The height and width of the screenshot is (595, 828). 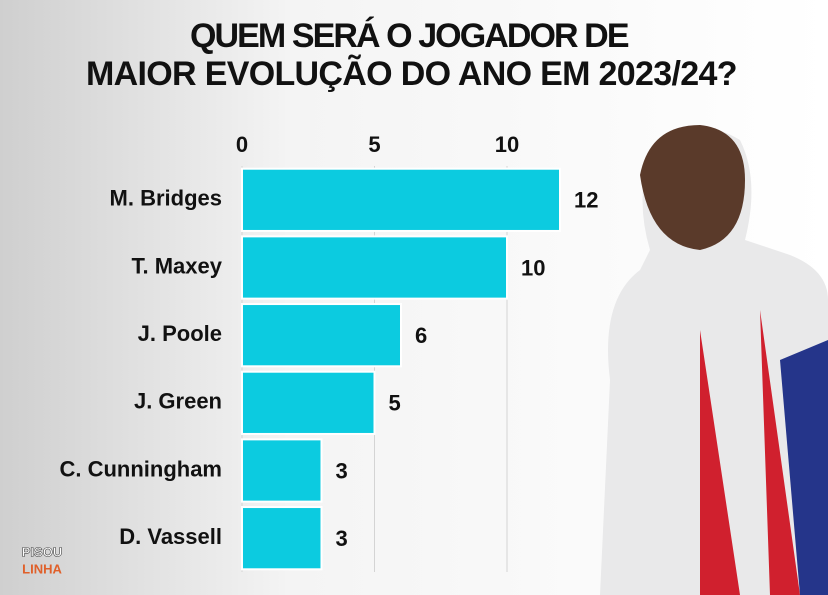 What do you see at coordinates (395, 403) in the screenshot?
I see `value-label: 5` at bounding box center [395, 403].